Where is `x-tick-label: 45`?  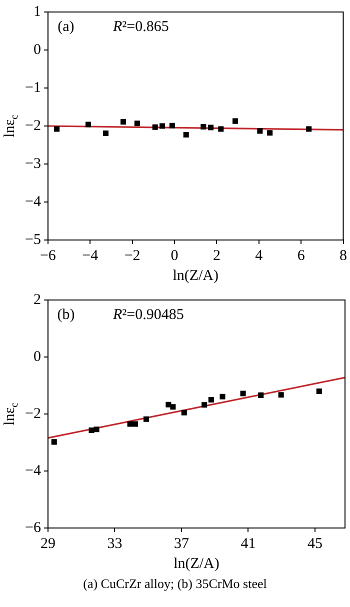
x-tick-label: 45 is located at coordinates (314, 544).